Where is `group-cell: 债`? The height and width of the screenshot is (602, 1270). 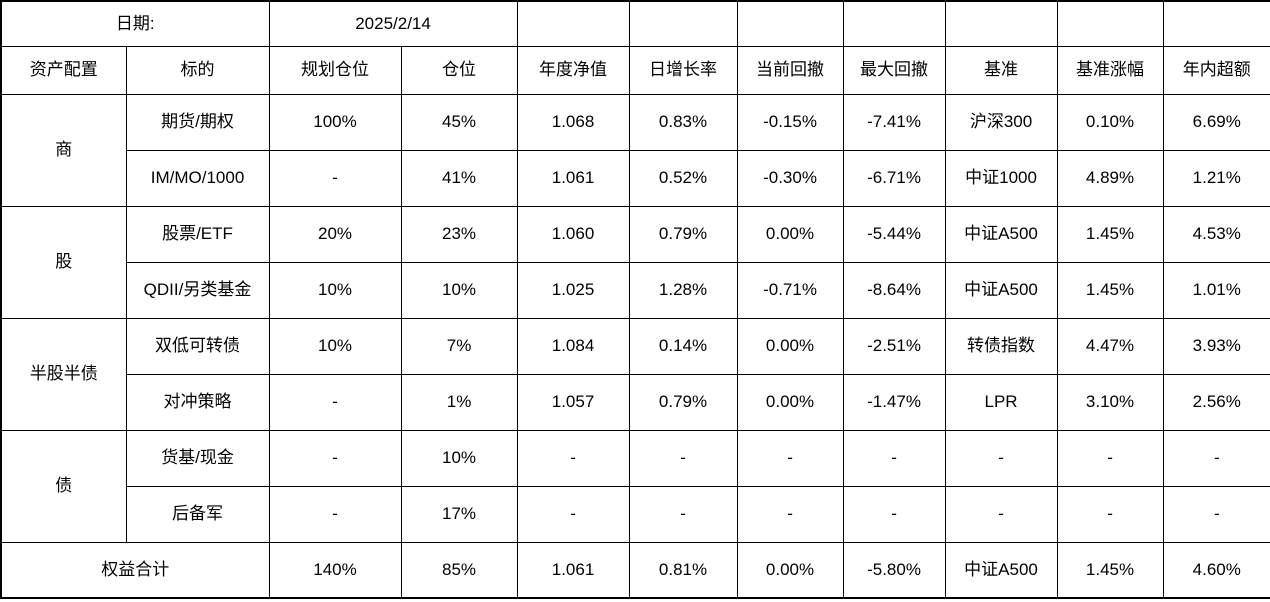 group-cell: 债 is located at coordinates (63, 486).